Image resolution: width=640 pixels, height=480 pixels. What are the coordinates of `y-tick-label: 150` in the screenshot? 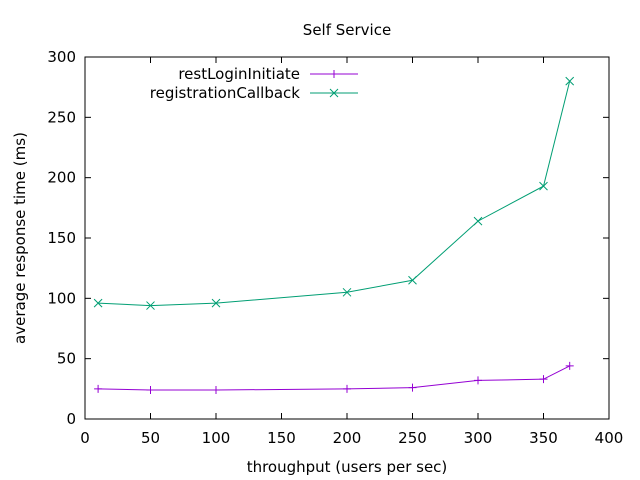 It's located at (61, 238).